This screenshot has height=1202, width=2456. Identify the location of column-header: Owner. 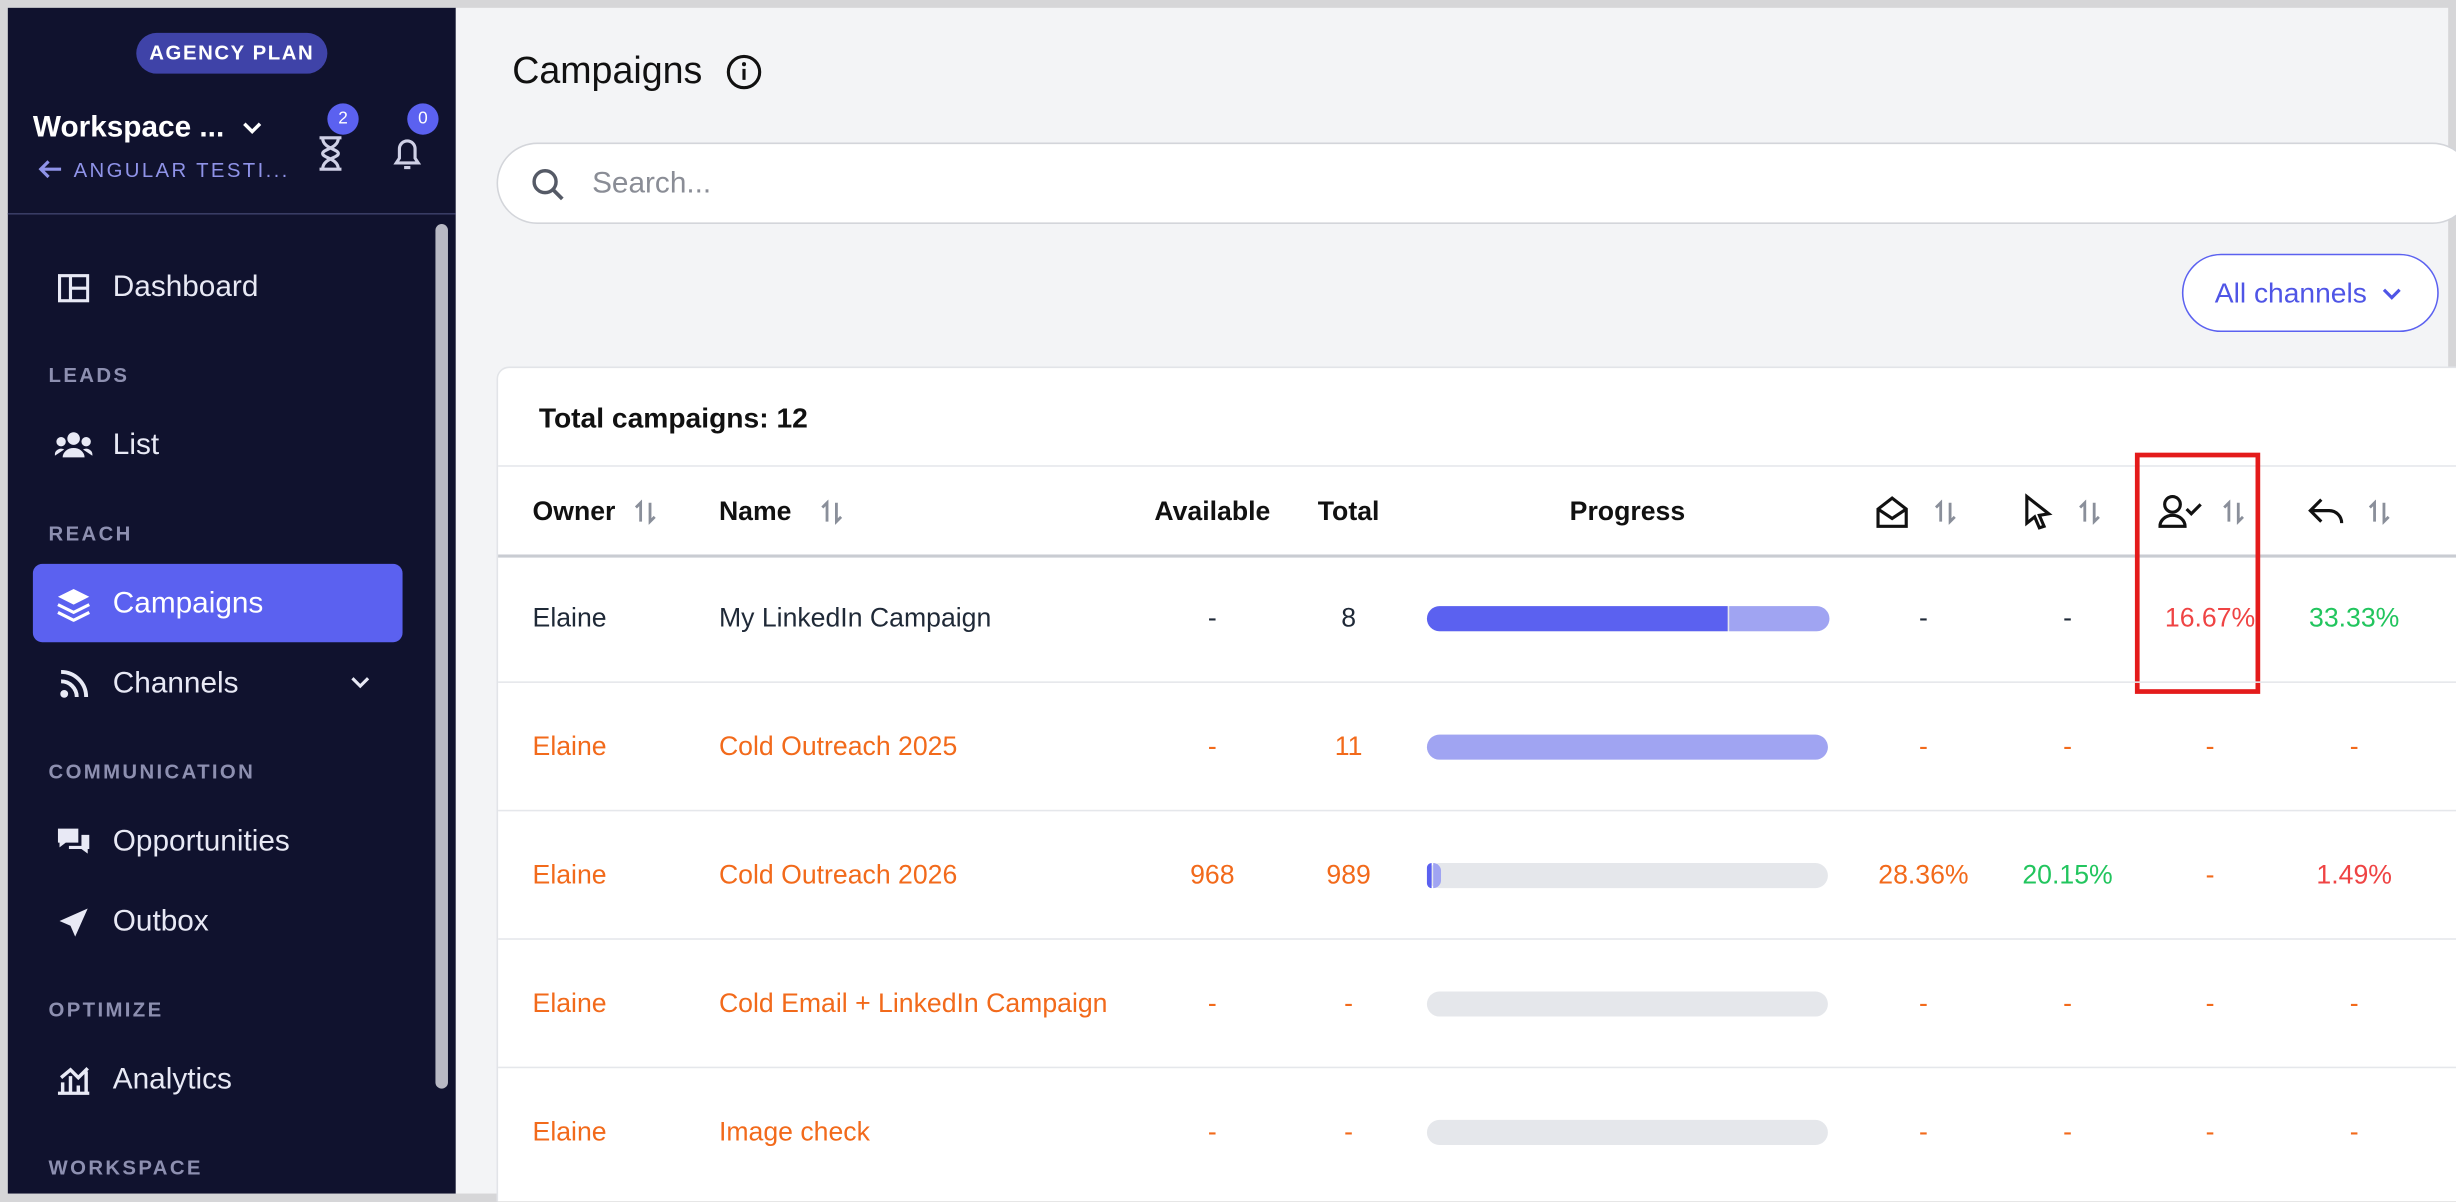
(574, 511).